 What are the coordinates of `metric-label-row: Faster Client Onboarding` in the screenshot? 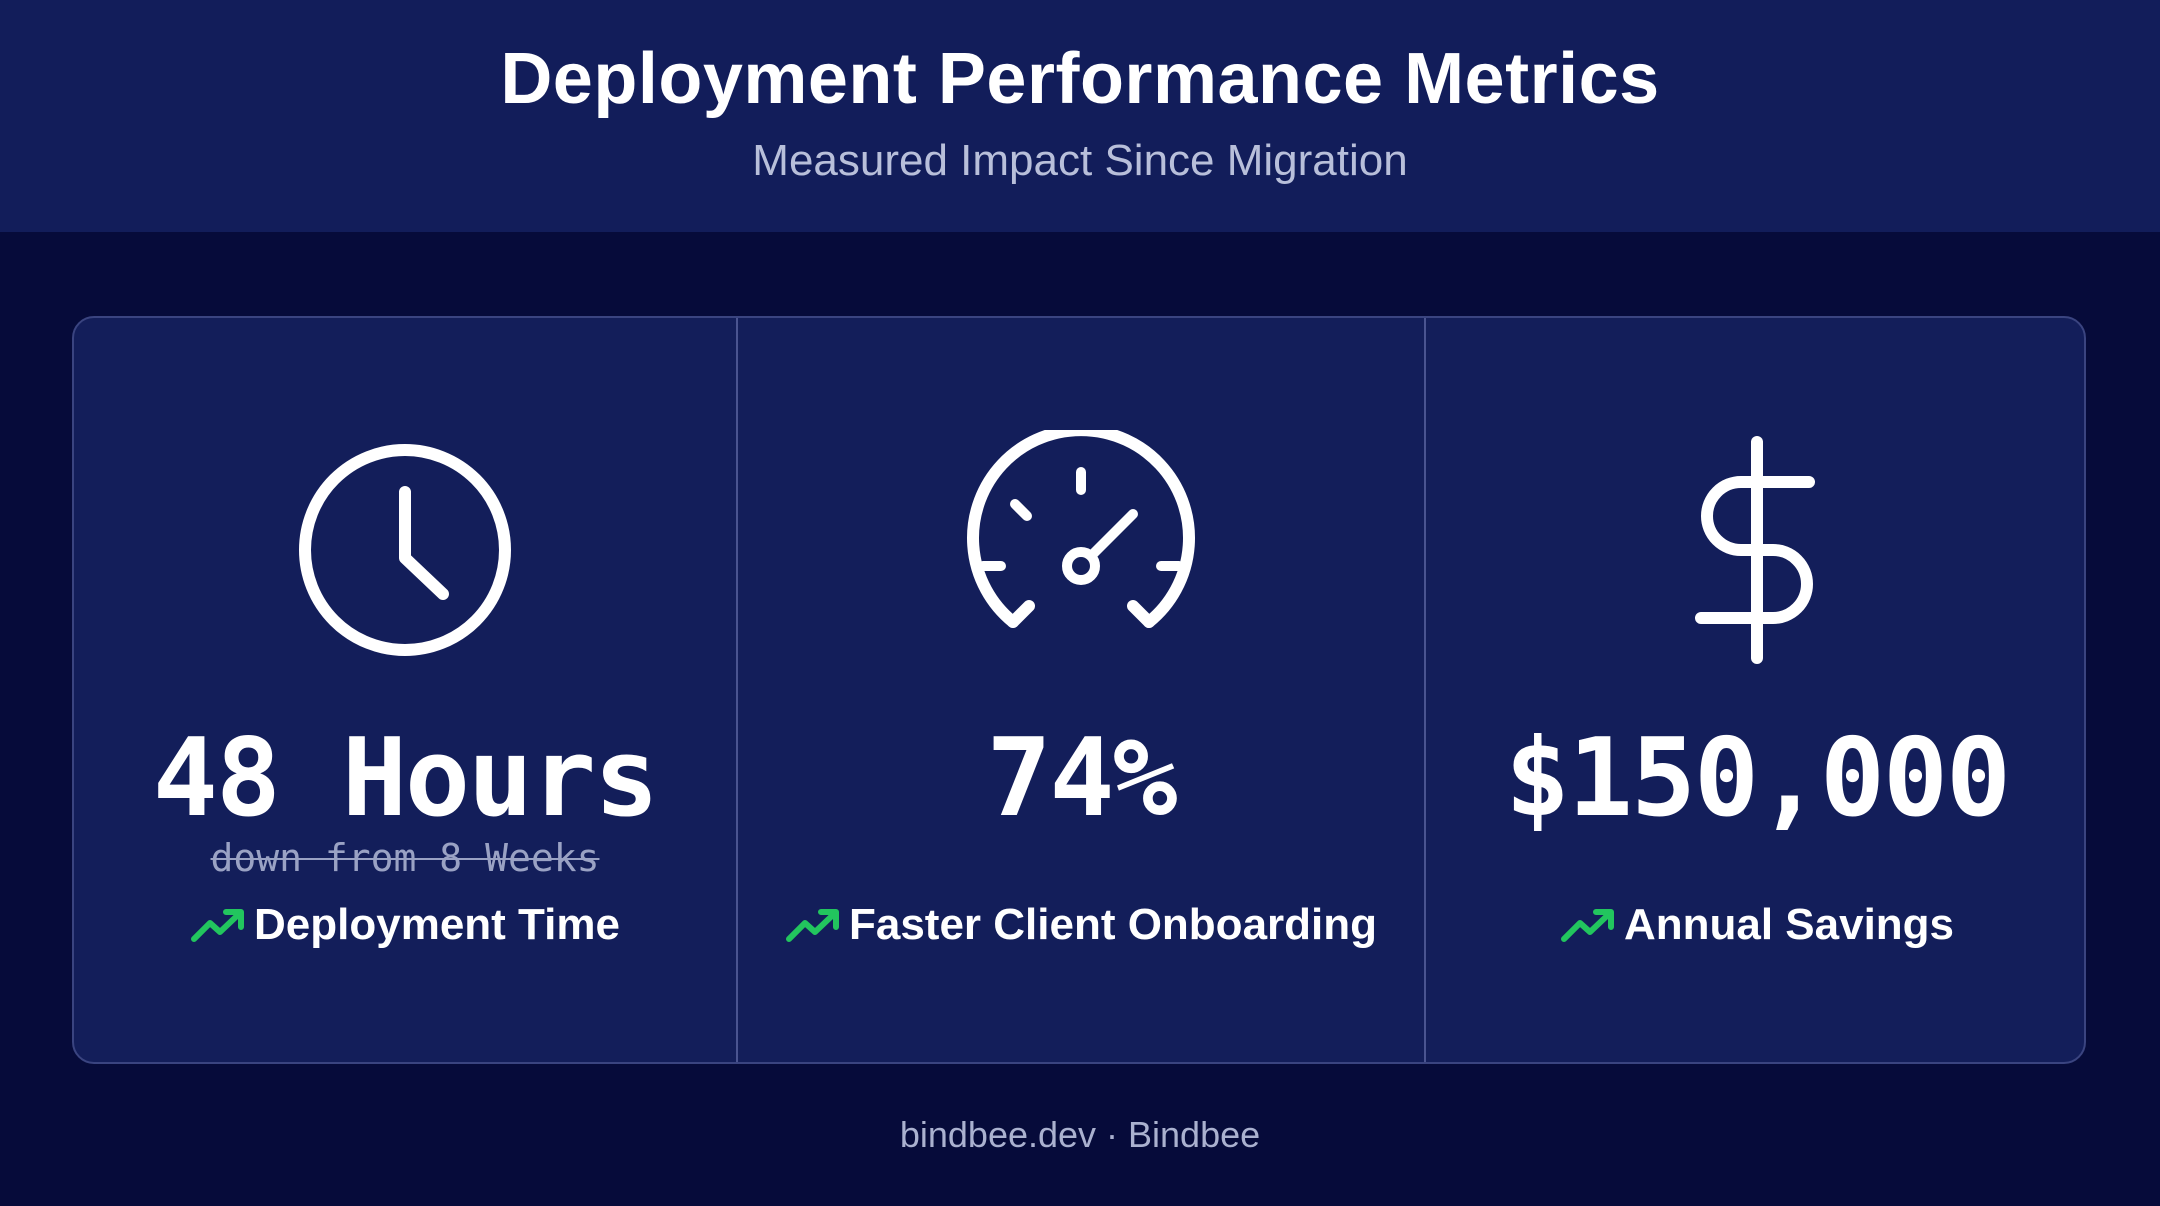 It's located at (1081, 925).